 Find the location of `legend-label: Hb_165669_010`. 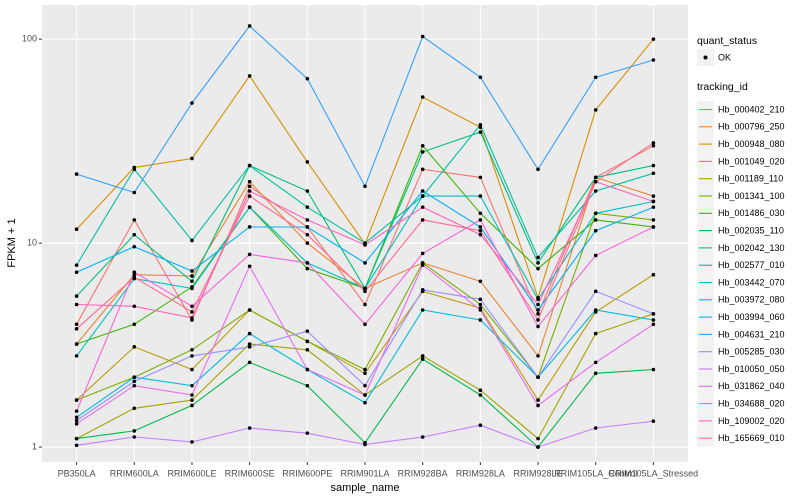

legend-label: Hb_165669_010 is located at coordinates (751, 438).